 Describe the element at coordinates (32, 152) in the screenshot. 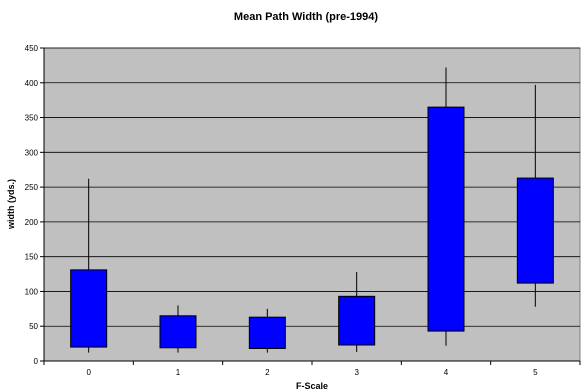

I see `y-tick-label-300: 300` at that location.